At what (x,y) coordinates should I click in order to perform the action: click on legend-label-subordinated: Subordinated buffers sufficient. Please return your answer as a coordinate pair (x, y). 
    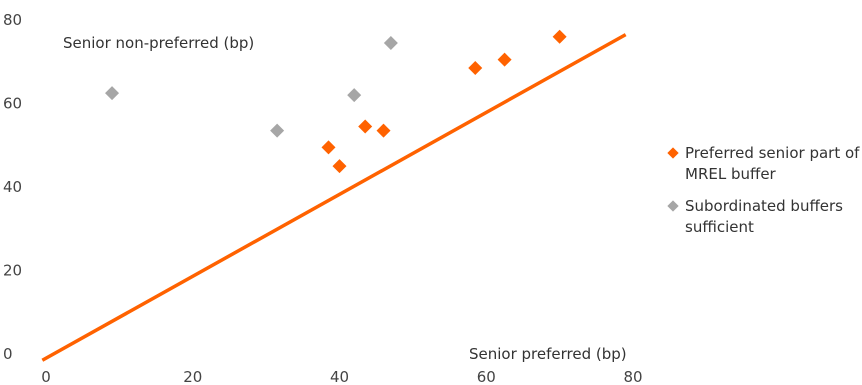
    Looking at the image, I should click on (764, 216).